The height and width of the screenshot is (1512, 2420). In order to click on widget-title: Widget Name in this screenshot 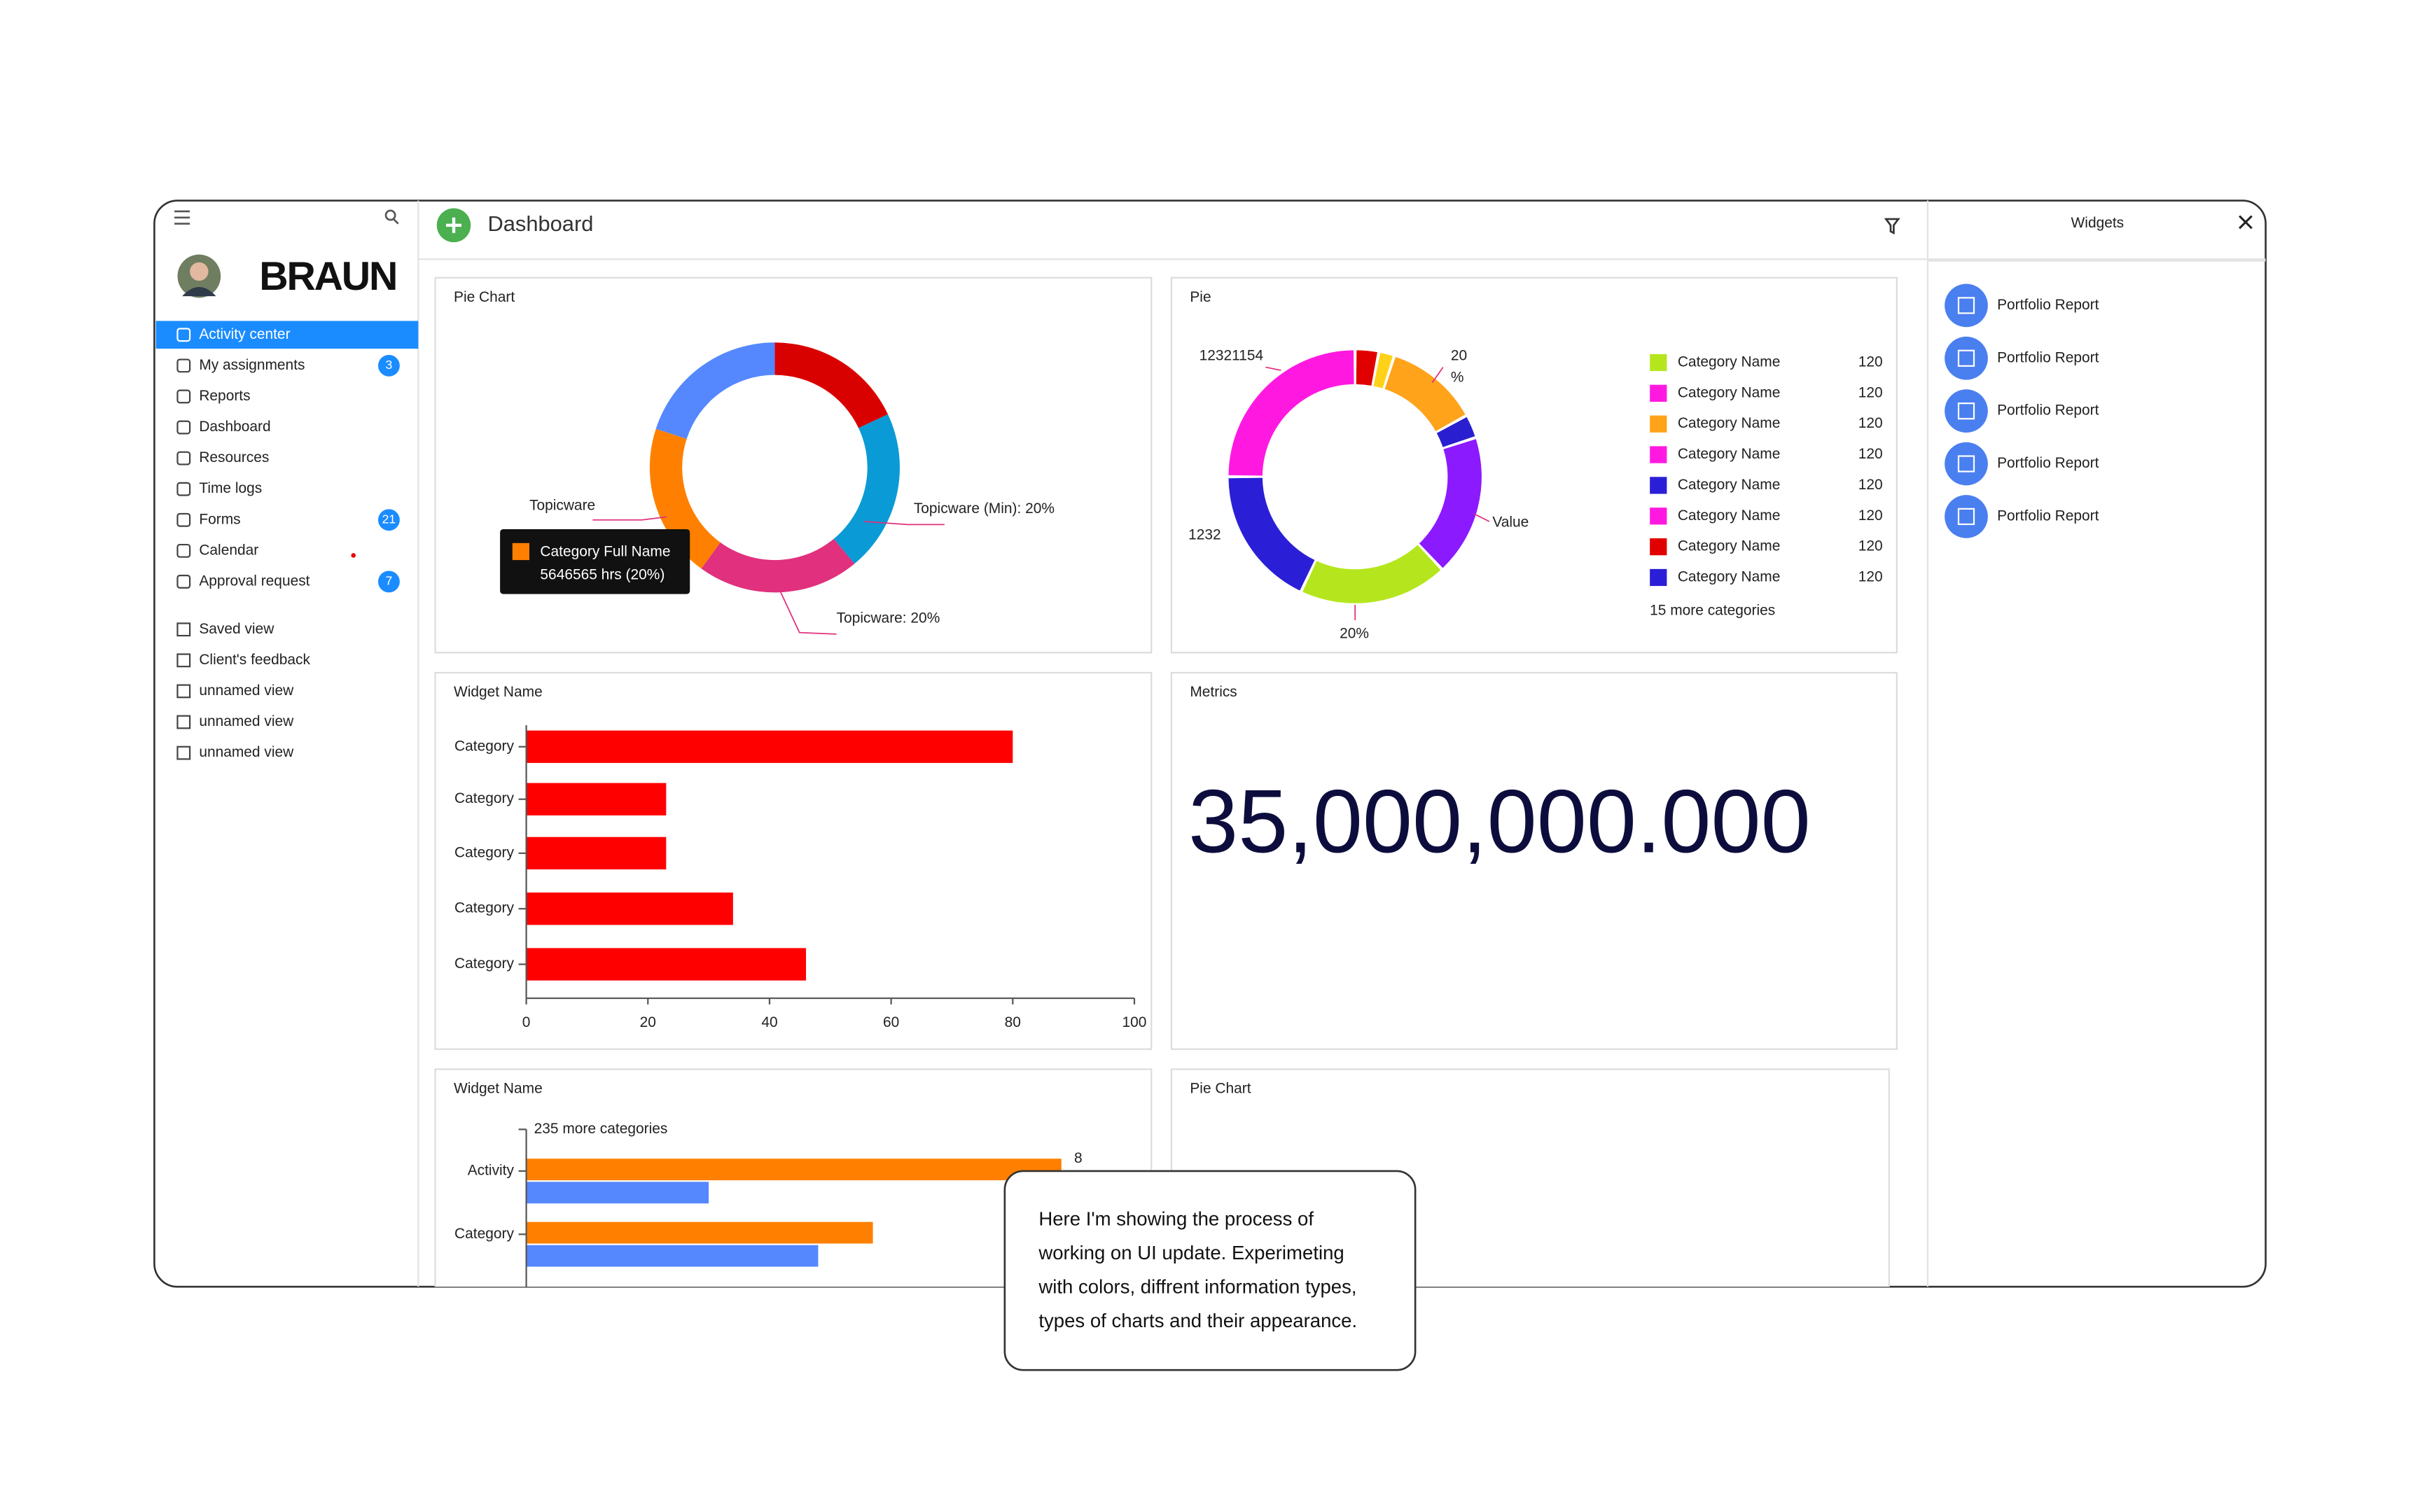, I will do `click(498, 1089)`.